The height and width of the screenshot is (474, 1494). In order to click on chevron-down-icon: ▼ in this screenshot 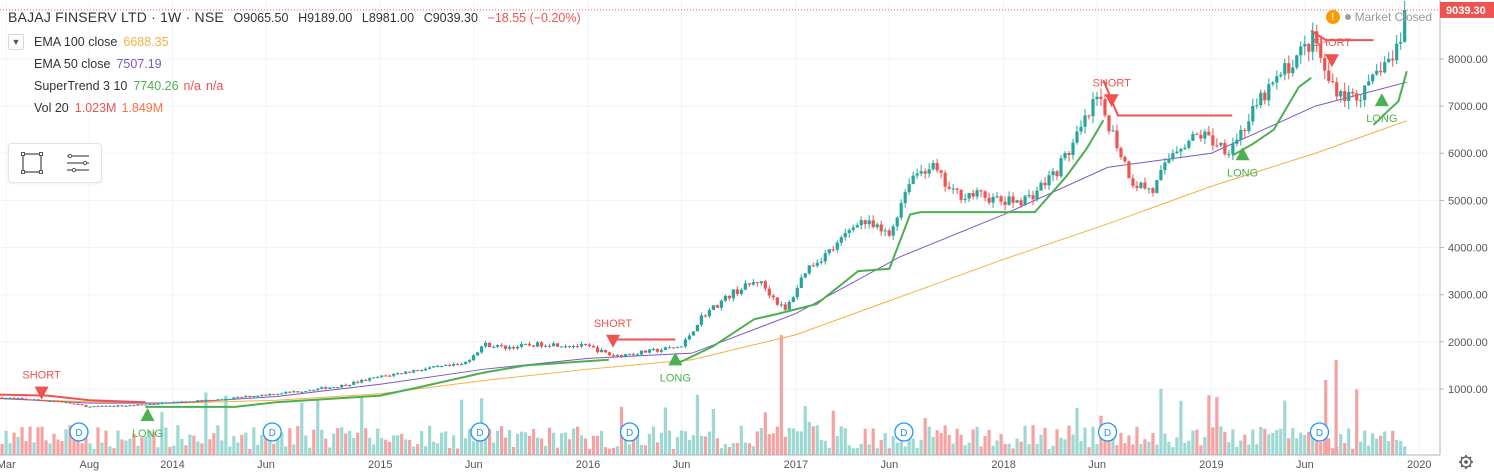, I will do `click(16, 42)`.